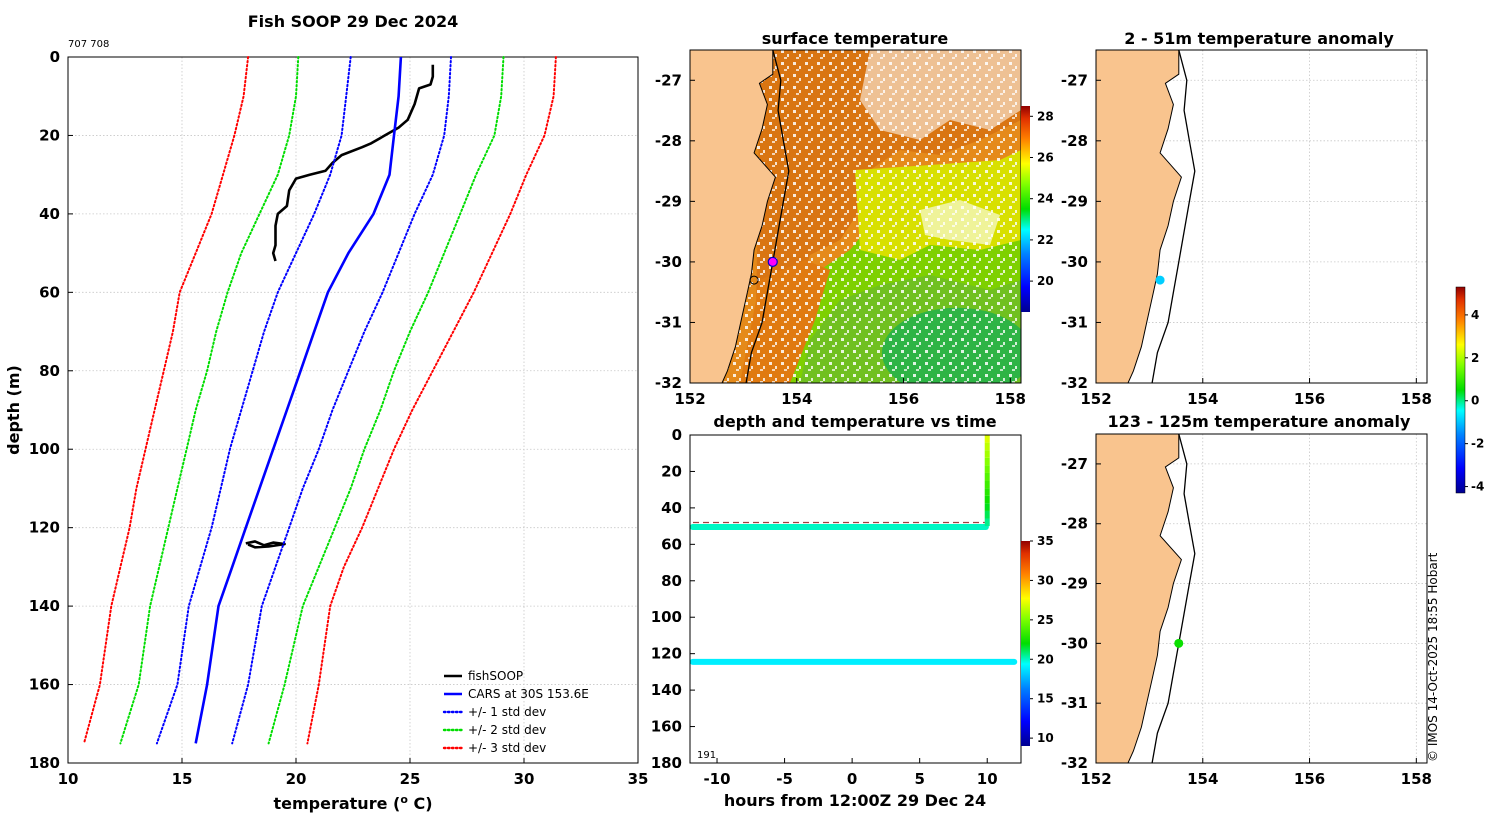  Describe the element at coordinates (1202, 399) in the screenshot. I see `map-xtick-label: 154` at that location.